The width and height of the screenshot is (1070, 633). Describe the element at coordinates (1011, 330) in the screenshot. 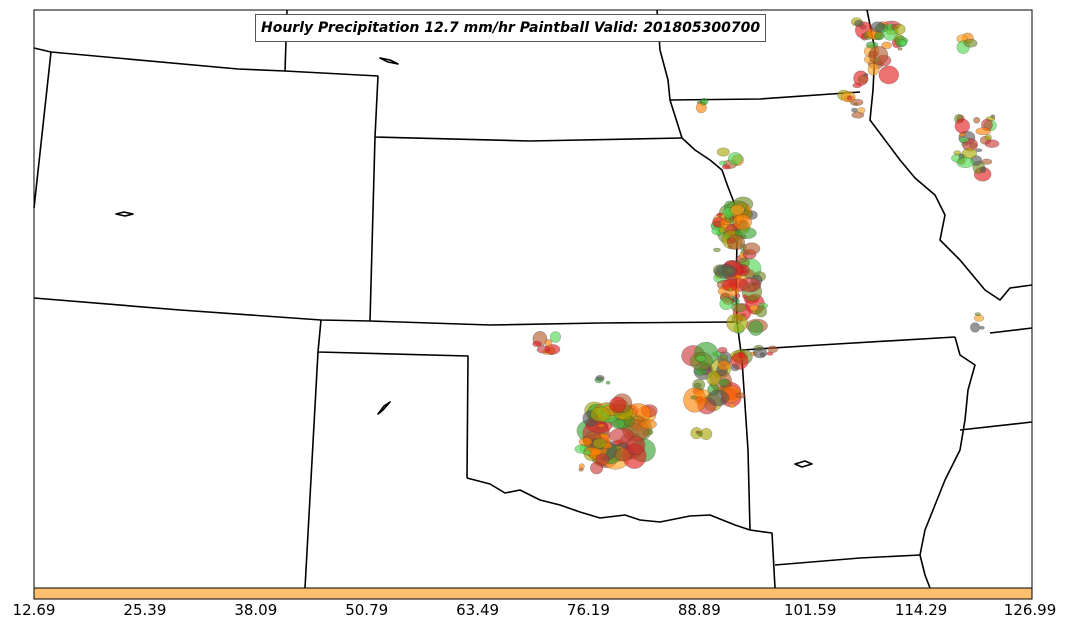

I see `boundary-tn-ky` at that location.